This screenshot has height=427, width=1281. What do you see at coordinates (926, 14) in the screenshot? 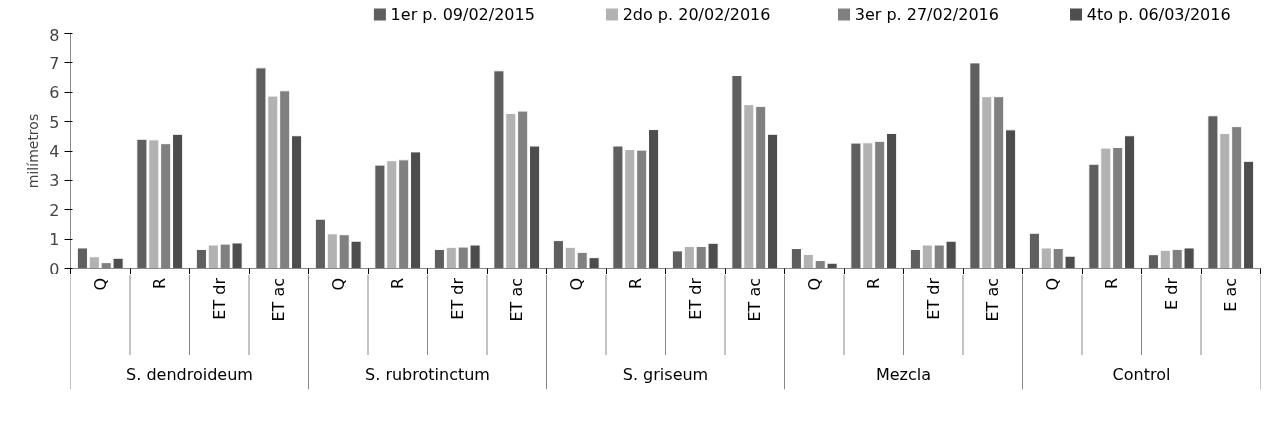
I see `legend-label: 3er p. 27/02/2016` at bounding box center [926, 14].